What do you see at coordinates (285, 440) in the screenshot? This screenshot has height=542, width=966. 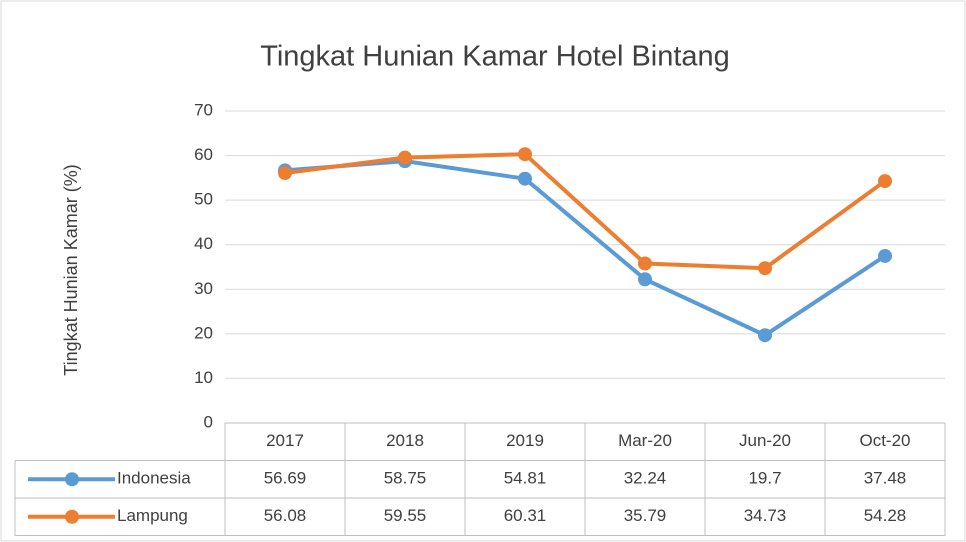 I see `x-tick-label: 2017` at bounding box center [285, 440].